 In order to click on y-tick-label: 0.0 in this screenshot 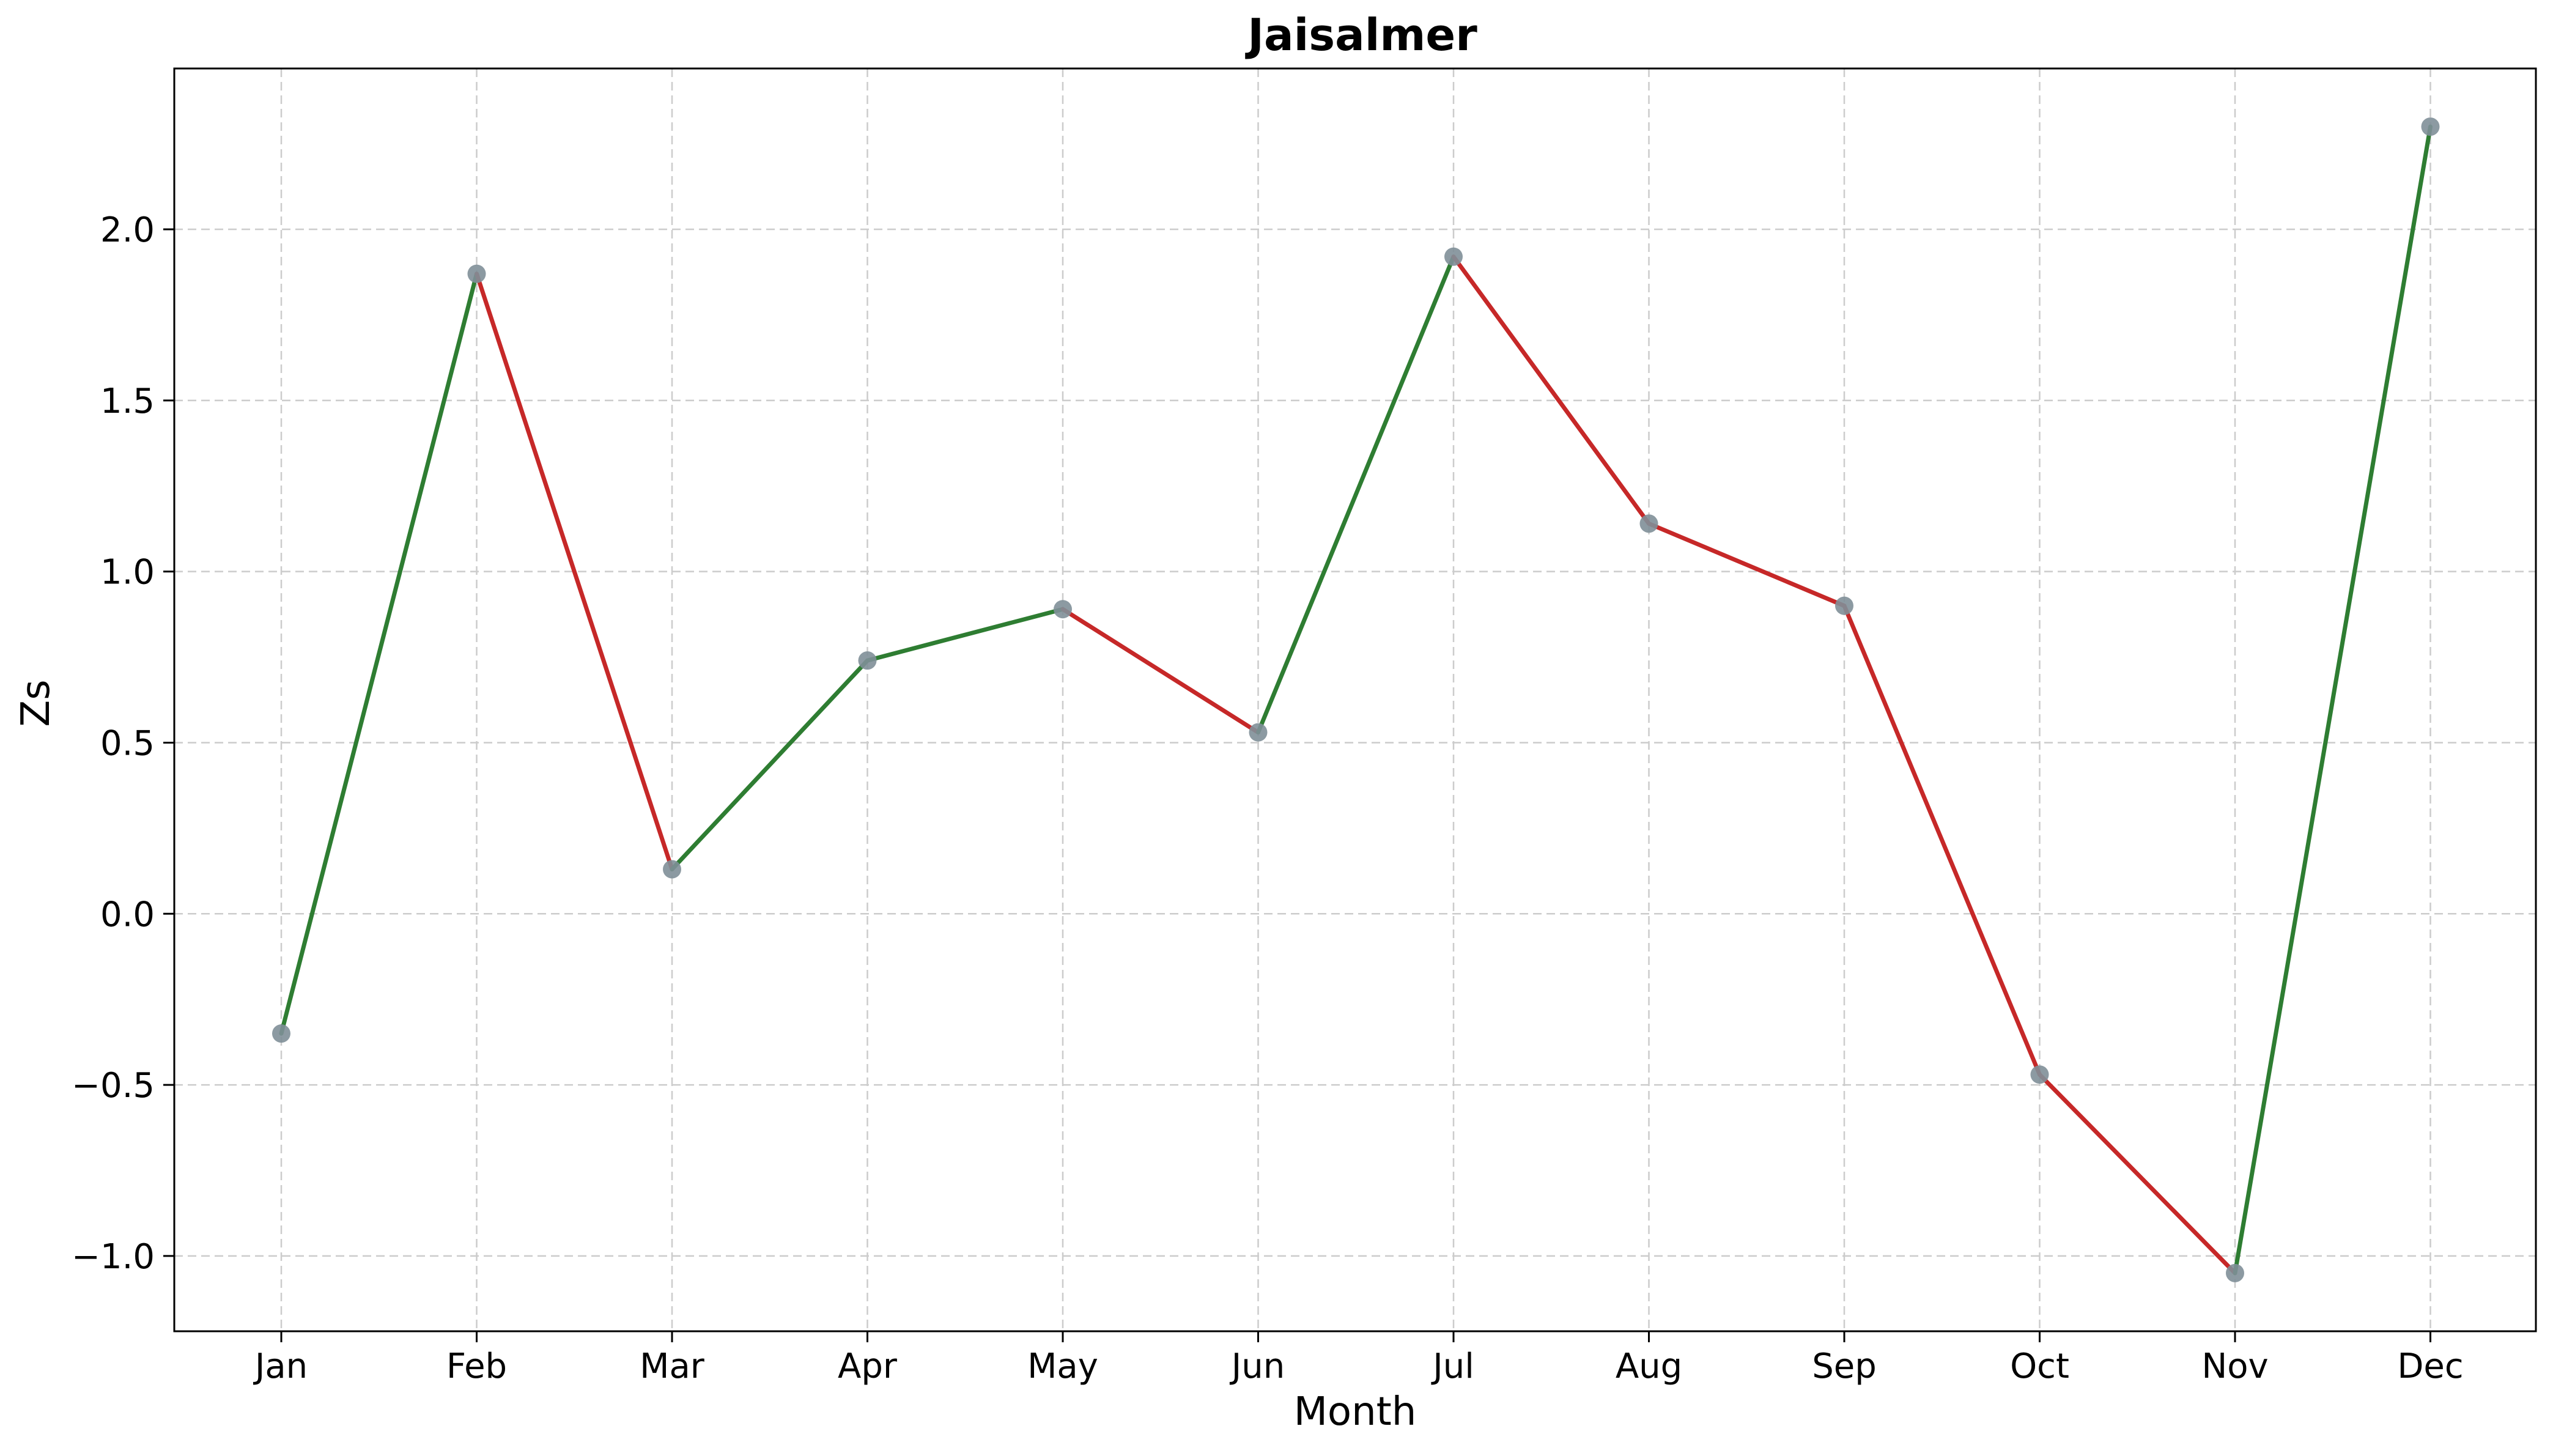, I will do `click(127, 914)`.